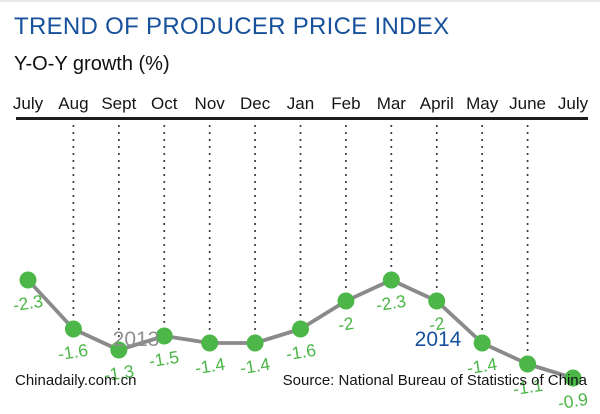  Describe the element at coordinates (164, 103) in the screenshot. I see `month-label: Oct` at that location.